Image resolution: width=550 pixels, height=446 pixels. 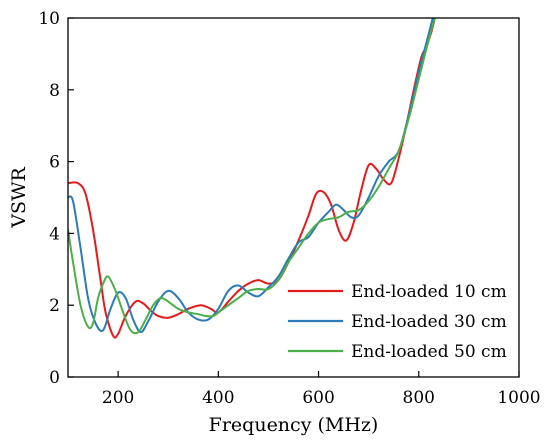 I want to click on x-tick-label-600: 600, so click(x=318, y=398).